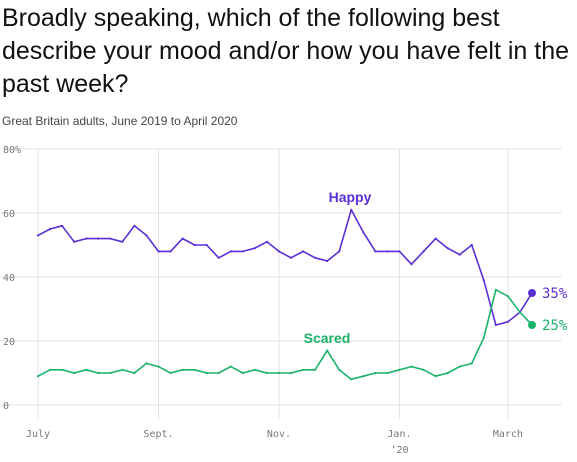  What do you see at coordinates (327, 338) in the screenshot?
I see `scared-series-label: Scared` at bounding box center [327, 338].